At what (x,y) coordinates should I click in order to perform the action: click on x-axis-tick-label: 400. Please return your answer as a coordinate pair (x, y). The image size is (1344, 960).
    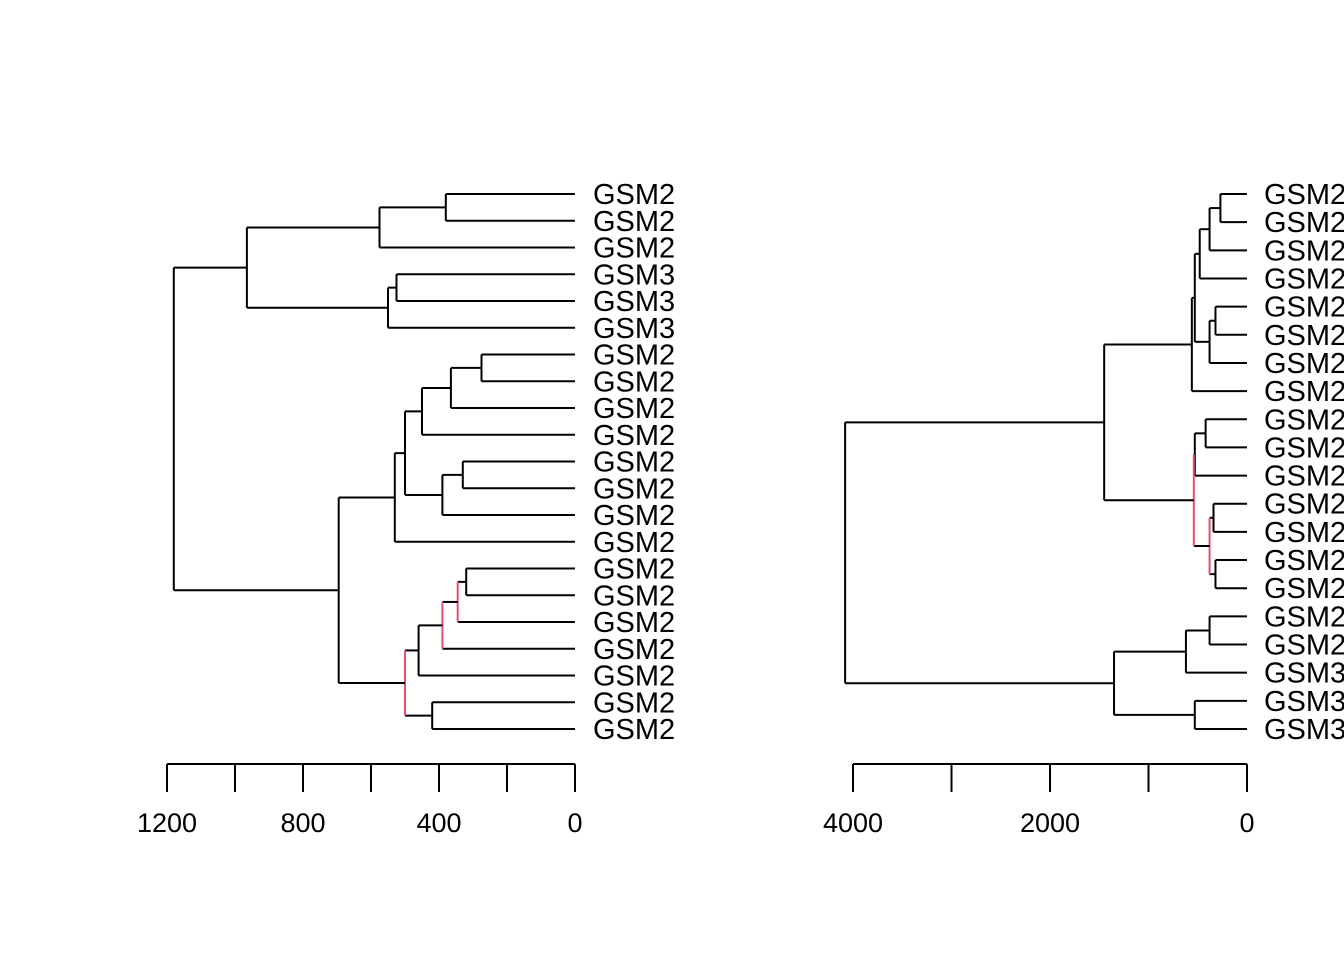
    Looking at the image, I should click on (438, 823).